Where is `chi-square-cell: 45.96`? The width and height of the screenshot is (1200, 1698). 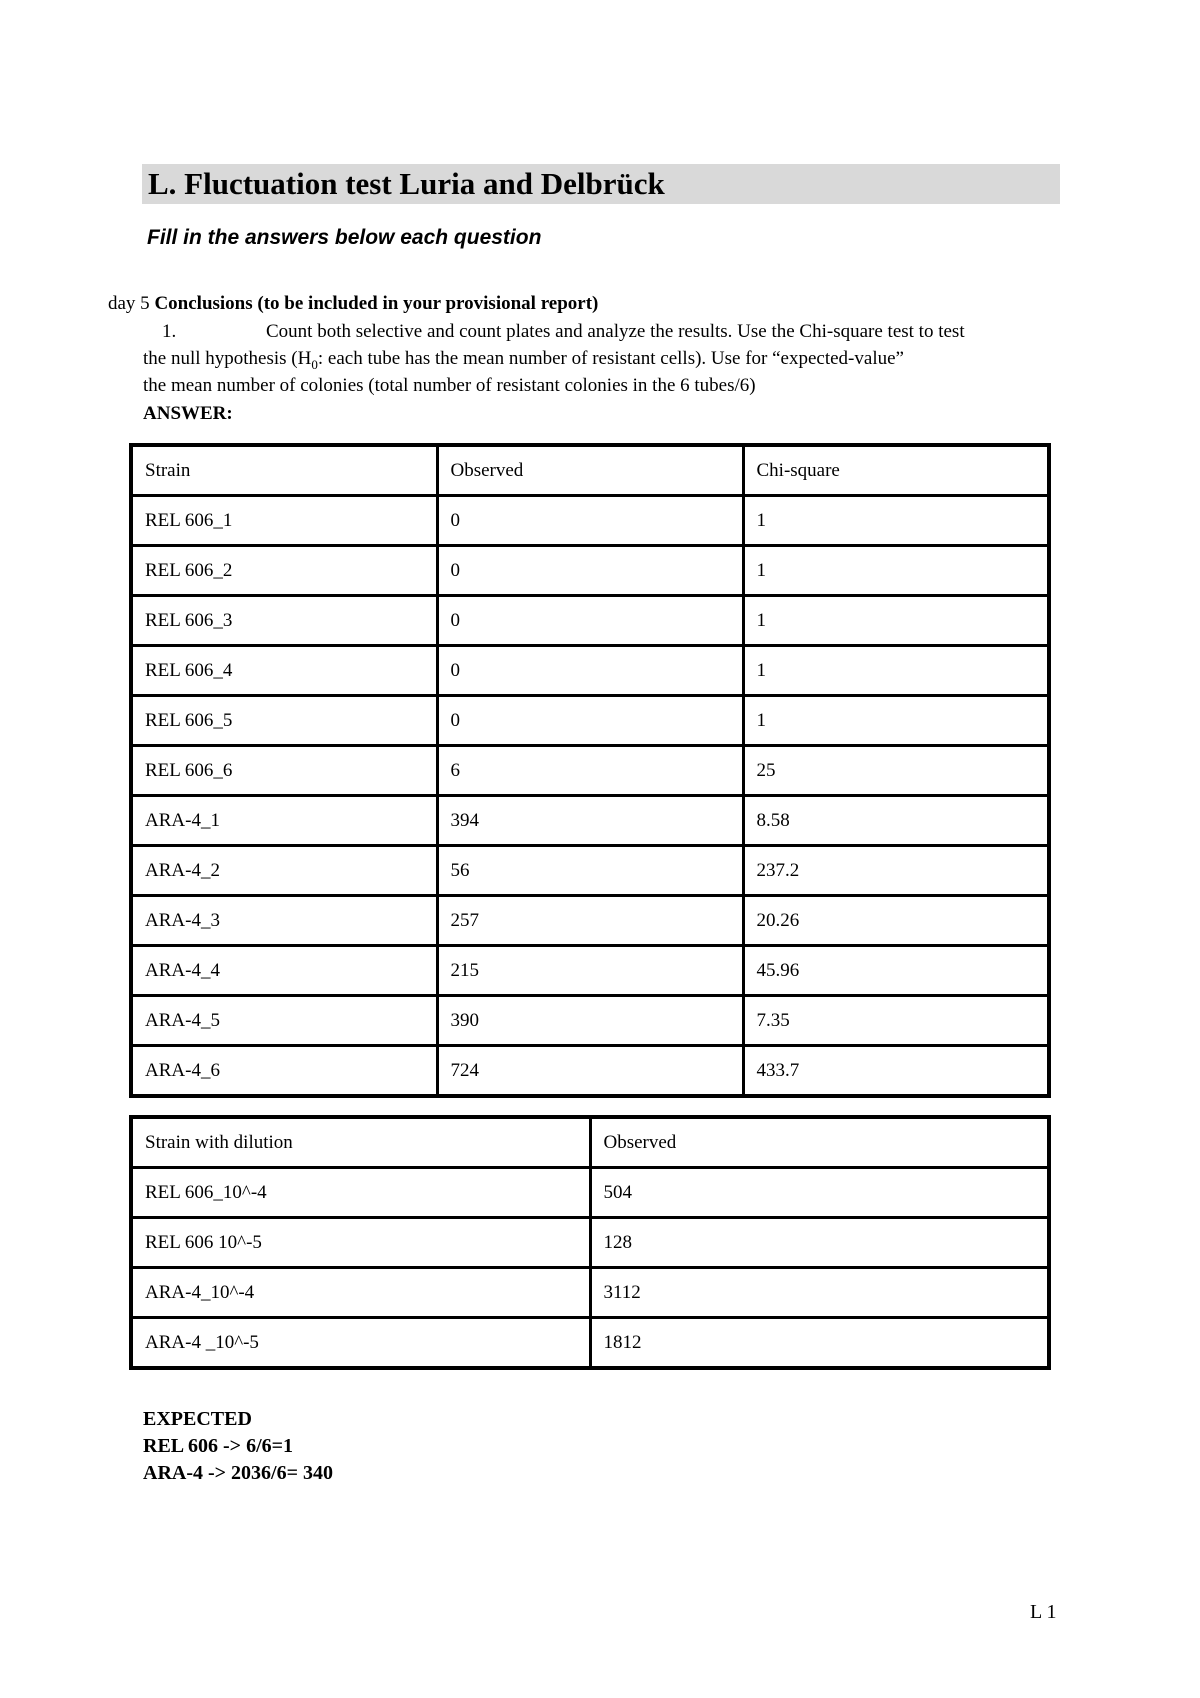 chi-square-cell: 45.96 is located at coordinates (896, 970).